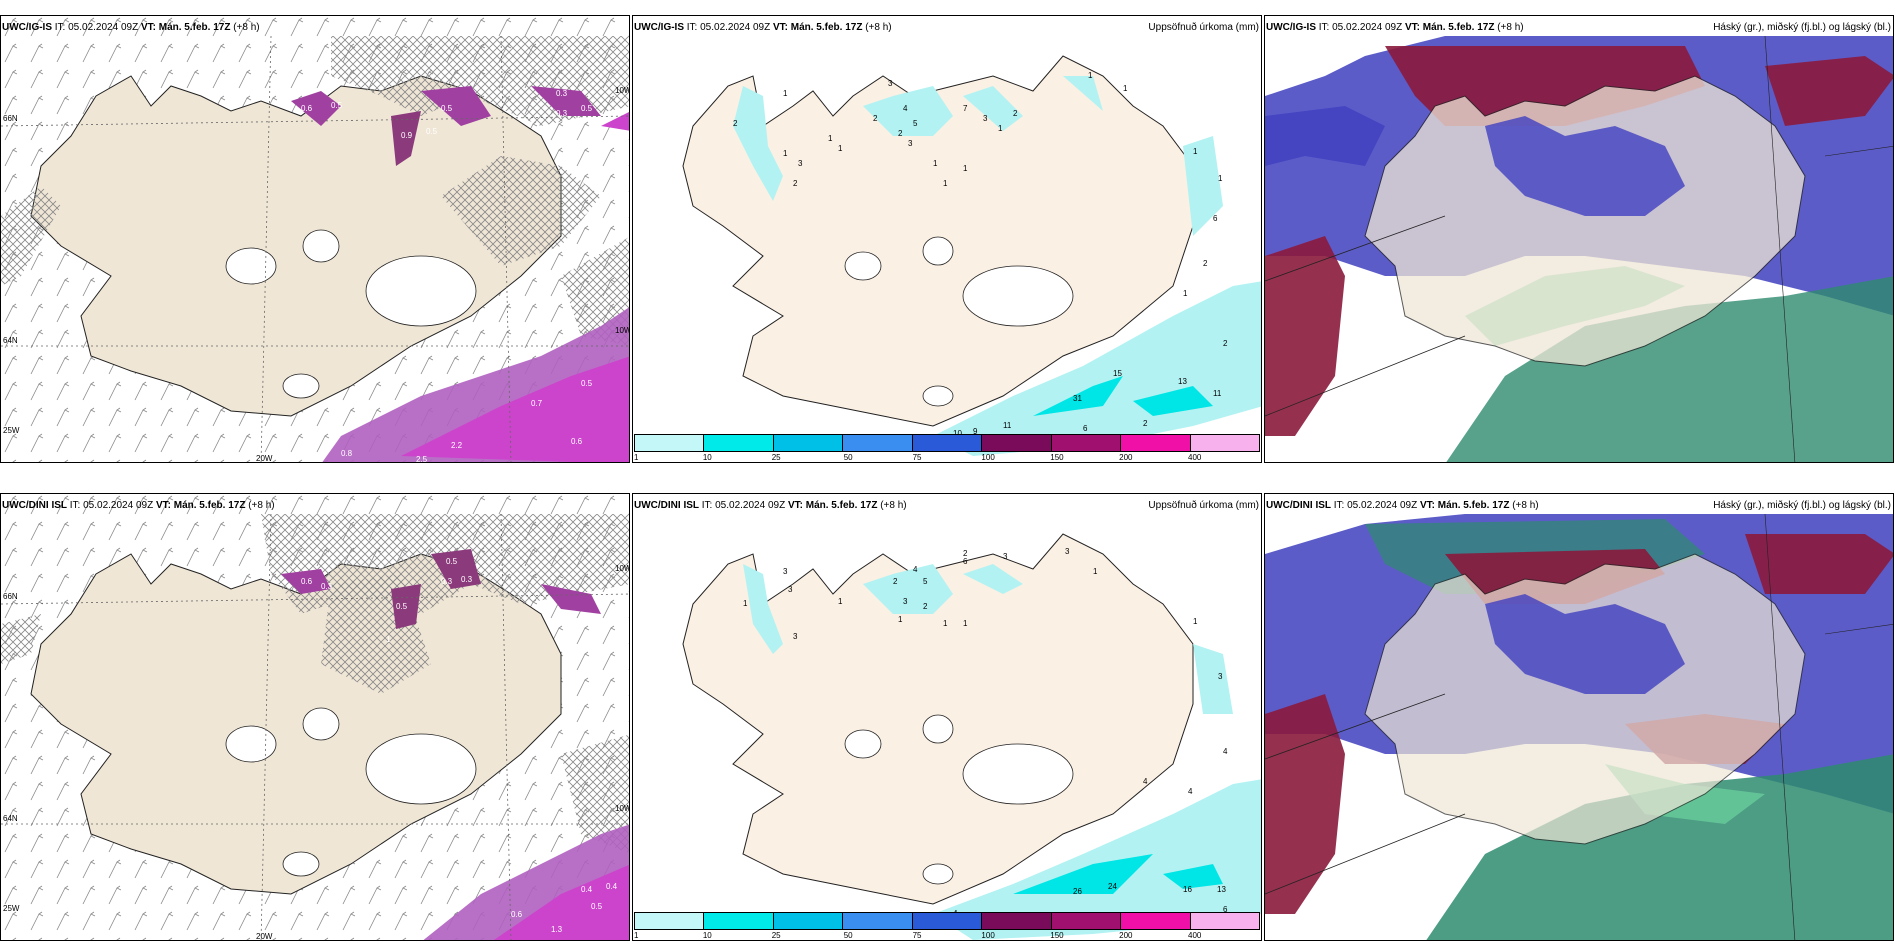  I want to click on snow-value: 0.4, so click(587, 889).